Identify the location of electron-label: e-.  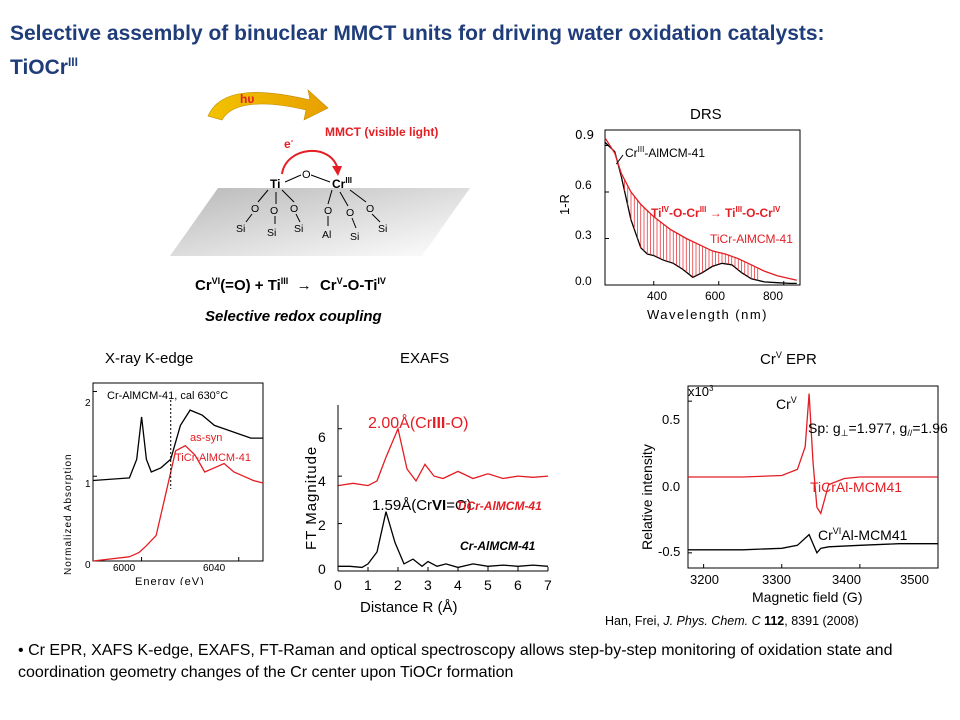
(289, 143).